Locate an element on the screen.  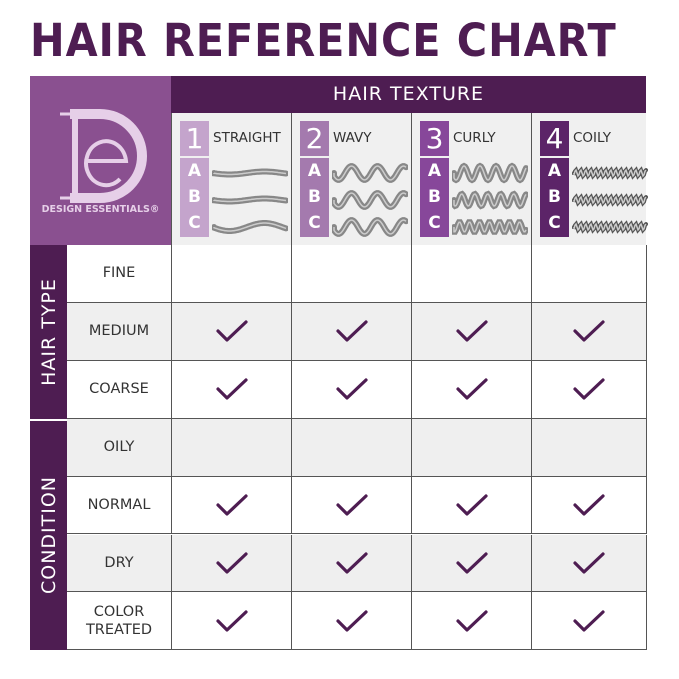
texture-name: CURLY is located at coordinates (474, 138).